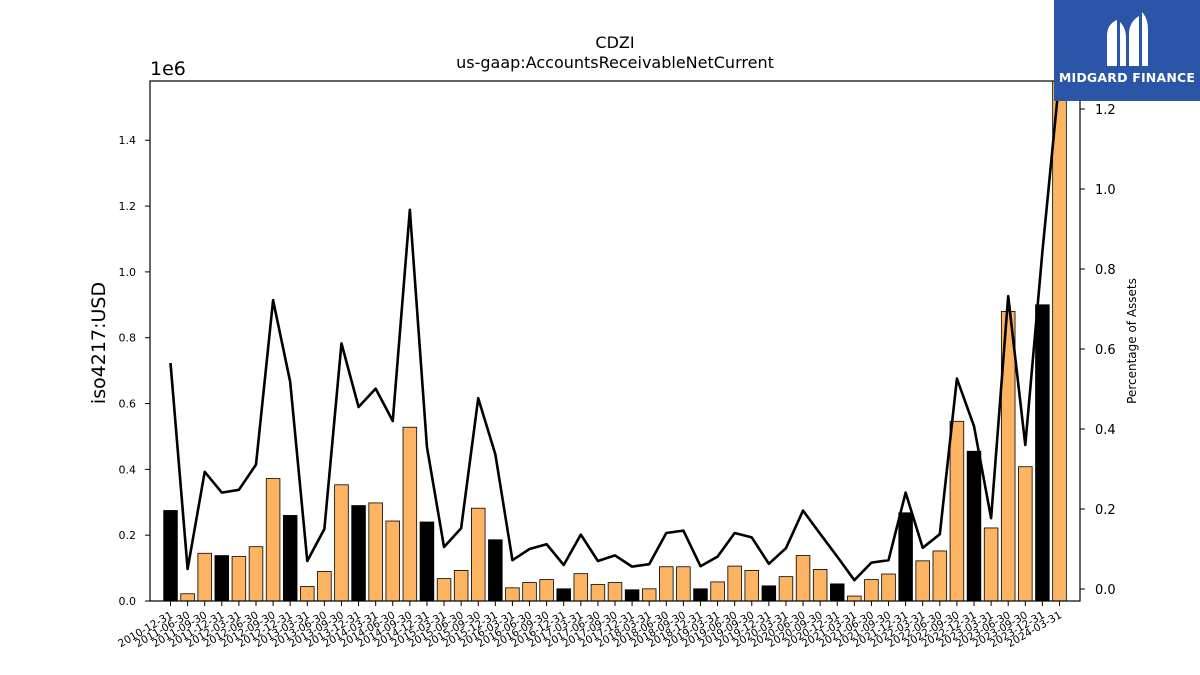 This screenshot has height=675, width=1200. I want to click on brand-name: MIDGARD FINANCE, so click(1127, 77).